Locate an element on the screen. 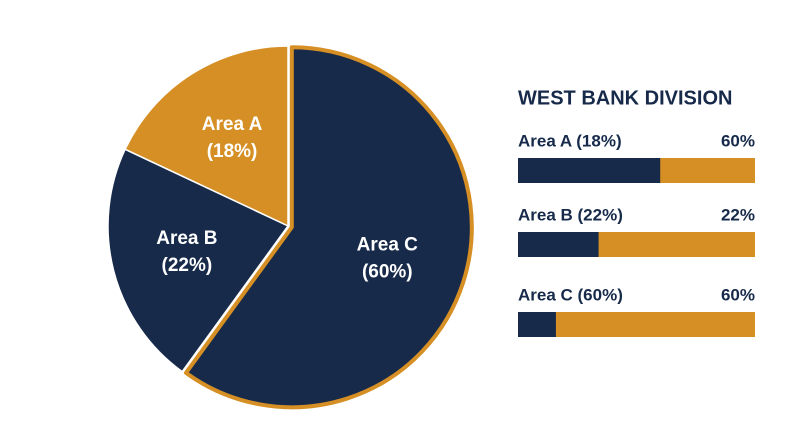 This screenshot has height=447, width=800. slice-value-label: (18%) is located at coordinates (232, 151).